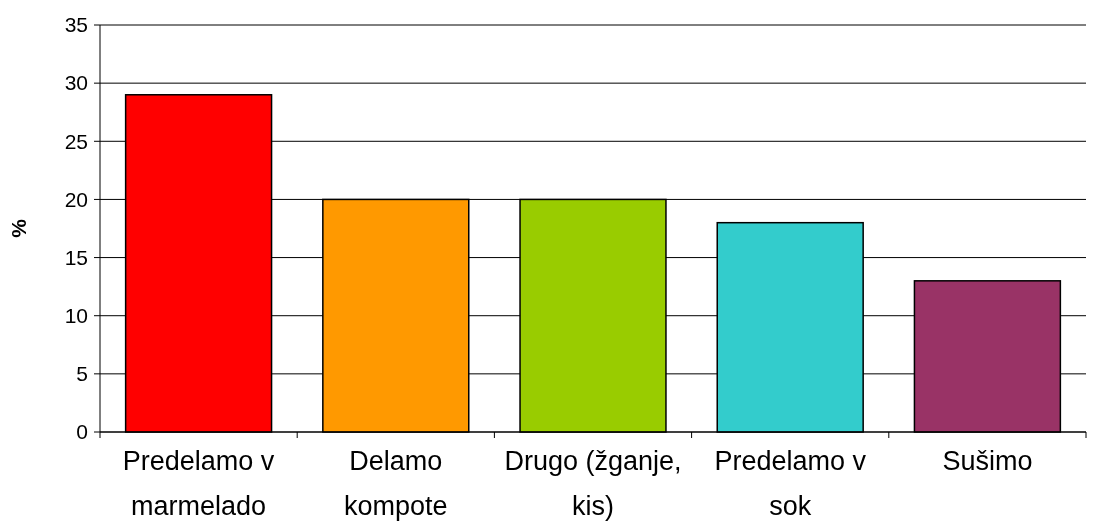 The height and width of the screenshot is (528, 1101). Describe the element at coordinates (76, 257) in the screenshot. I see `y-tick-label: 15` at that location.